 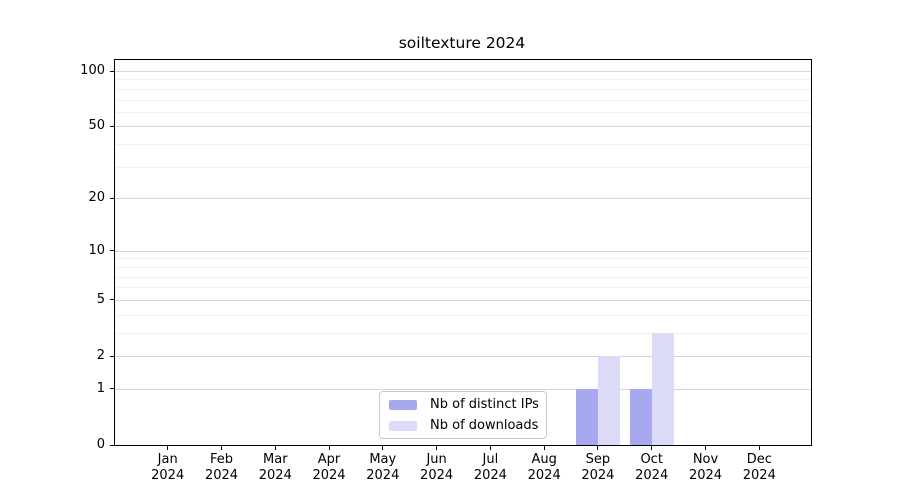 I want to click on bar-nb-of-downloads-sep-2024, so click(x=608, y=400).